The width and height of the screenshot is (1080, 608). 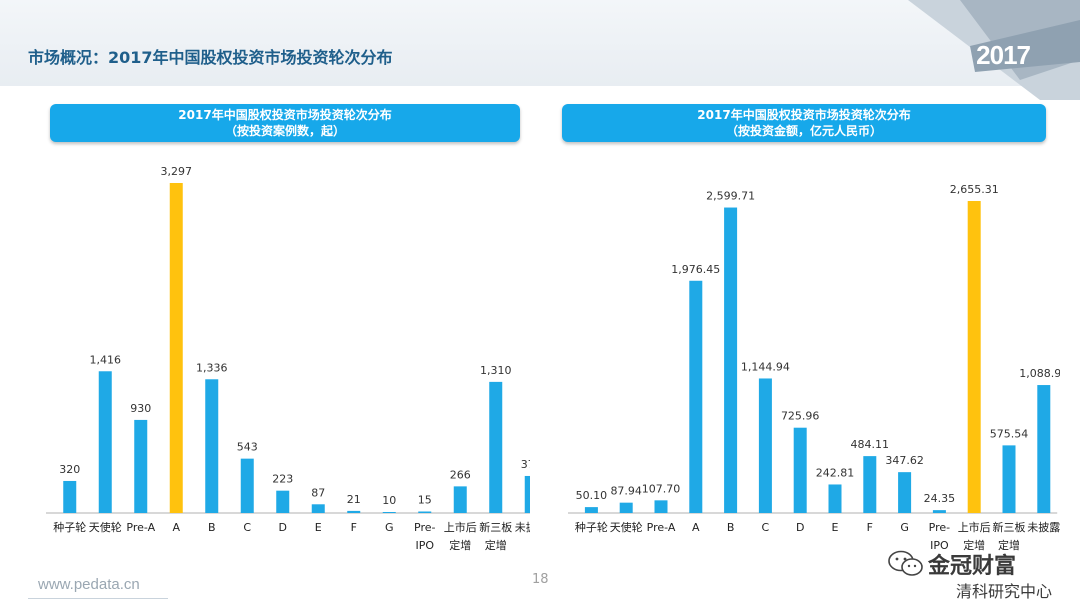 What do you see at coordinates (318, 492) in the screenshot?
I see `value-label-7: 87` at bounding box center [318, 492].